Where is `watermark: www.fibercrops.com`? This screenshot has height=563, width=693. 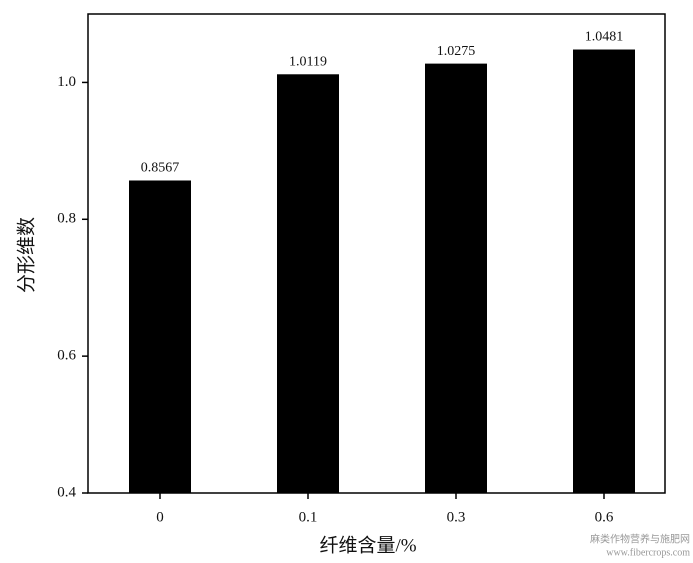
watermark: www.fibercrops.com is located at coordinates (648, 552).